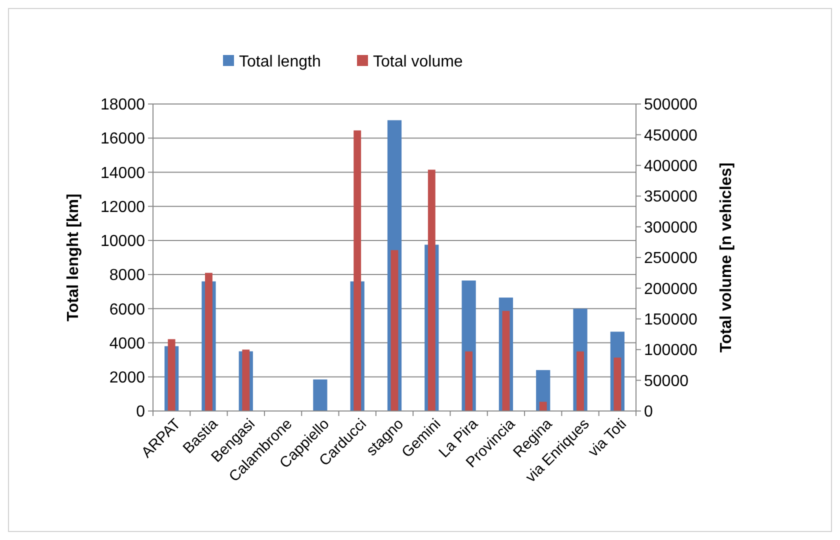 The image size is (840, 540). Describe the element at coordinates (123, 207) in the screenshot. I see `y-tick-label: 12000` at that location.